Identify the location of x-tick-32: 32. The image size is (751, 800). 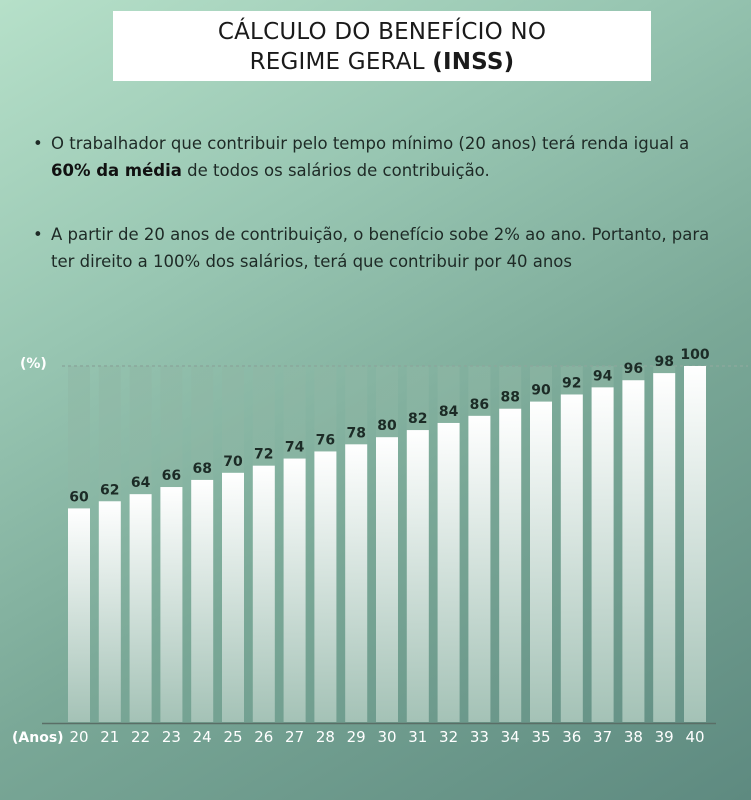
(448, 737).